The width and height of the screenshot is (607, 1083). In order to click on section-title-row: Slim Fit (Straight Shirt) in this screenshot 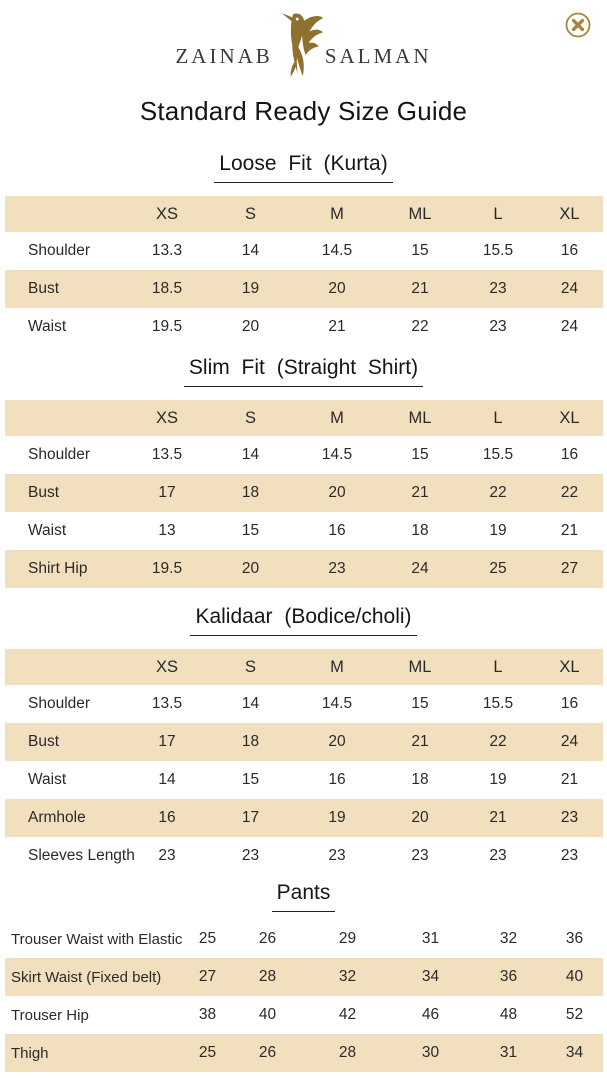, I will do `click(303, 371)`.